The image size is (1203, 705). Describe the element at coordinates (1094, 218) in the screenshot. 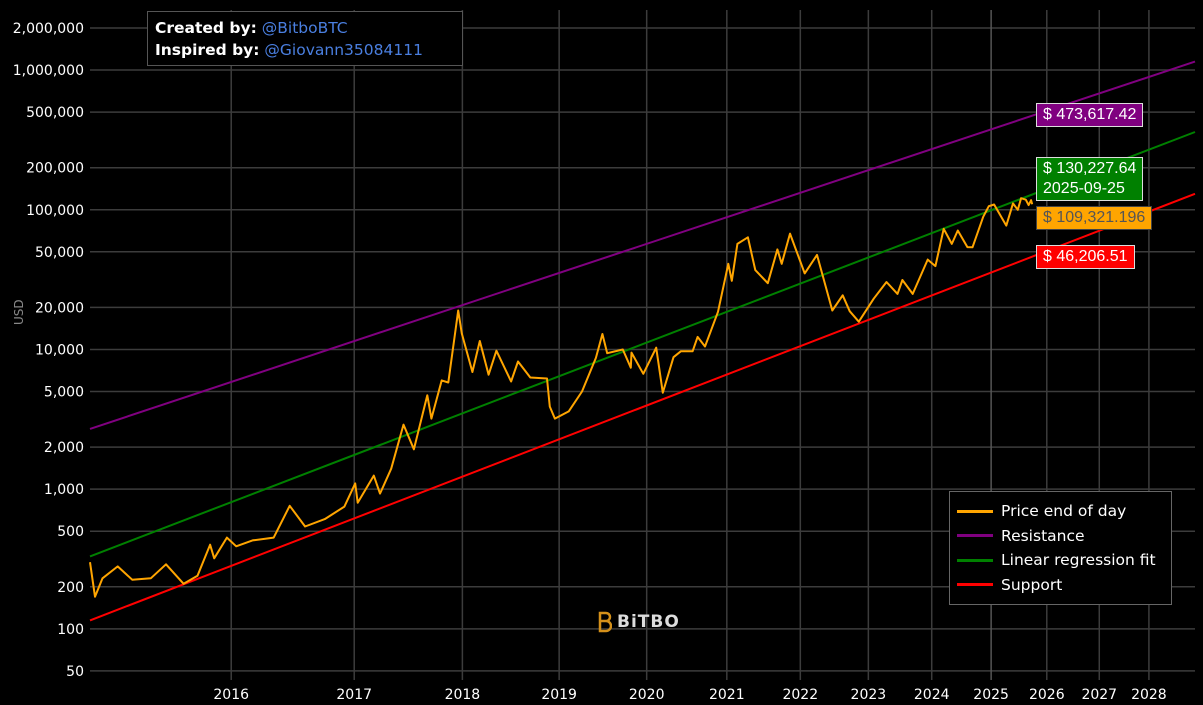

I see `price-value-label: $ 109,321.196` at that location.